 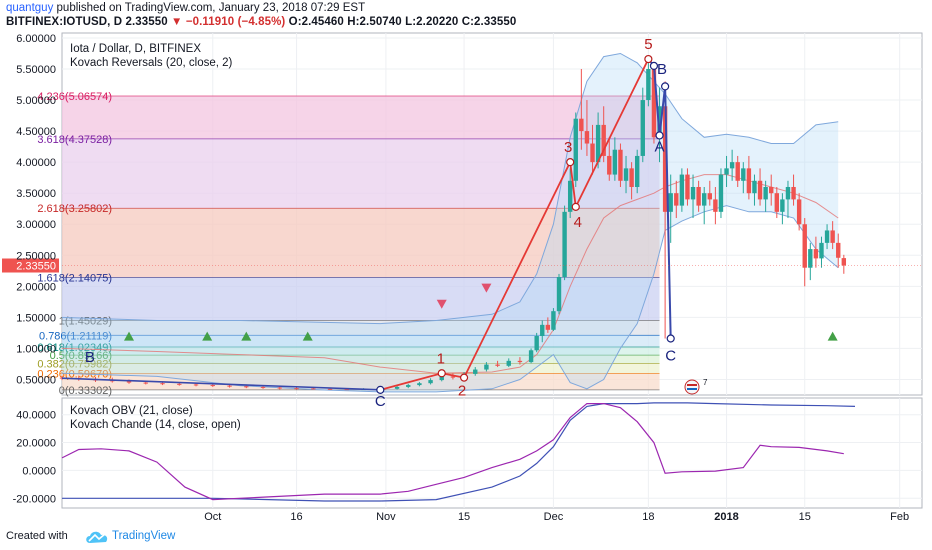 I want to click on footer: Created with TradingView, so click(x=466, y=537).